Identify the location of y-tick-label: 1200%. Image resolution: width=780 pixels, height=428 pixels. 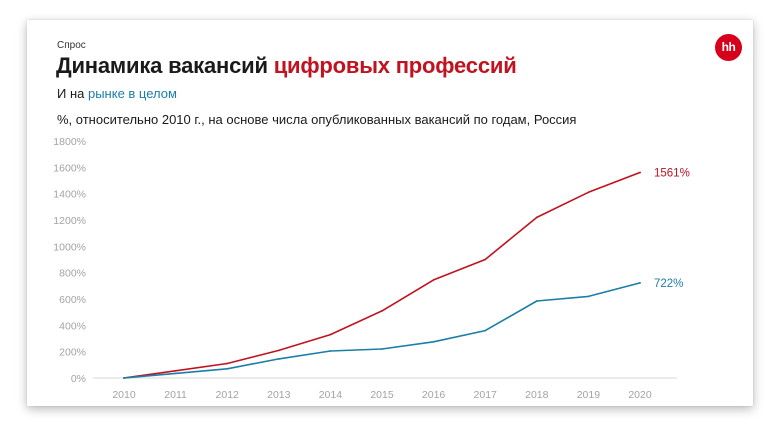
(69, 221).